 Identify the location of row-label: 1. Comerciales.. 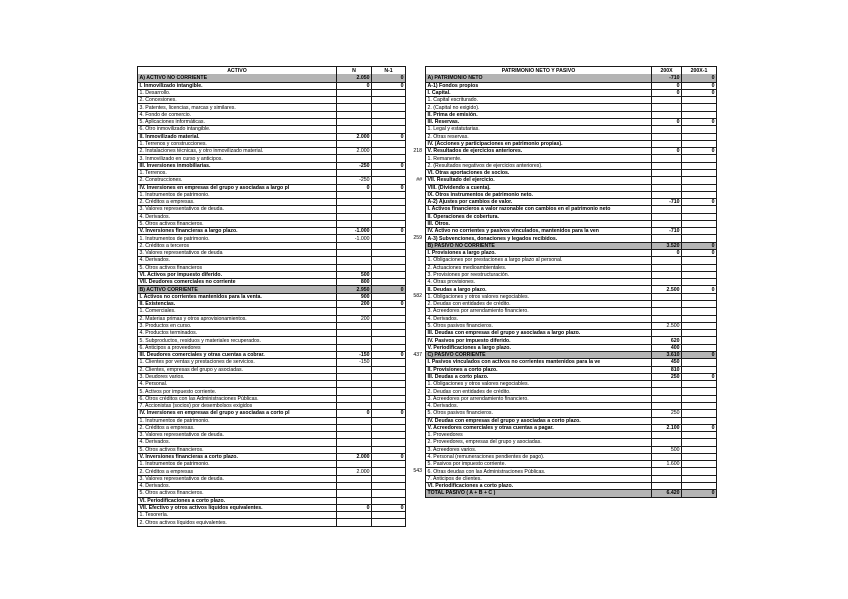
(157, 311).